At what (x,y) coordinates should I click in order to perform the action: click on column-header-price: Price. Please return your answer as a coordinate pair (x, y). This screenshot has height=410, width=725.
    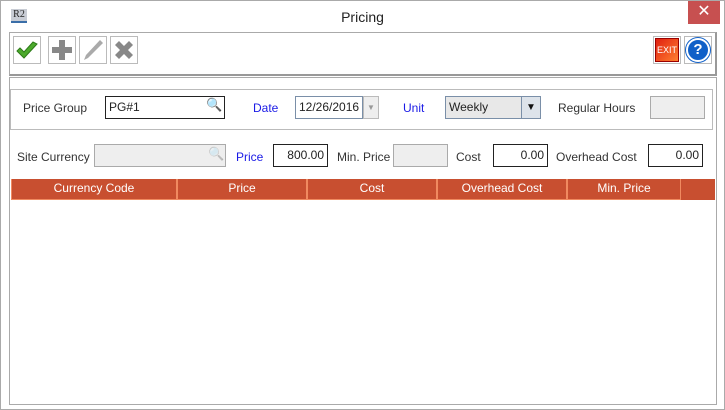
    Looking at the image, I should click on (242, 189).